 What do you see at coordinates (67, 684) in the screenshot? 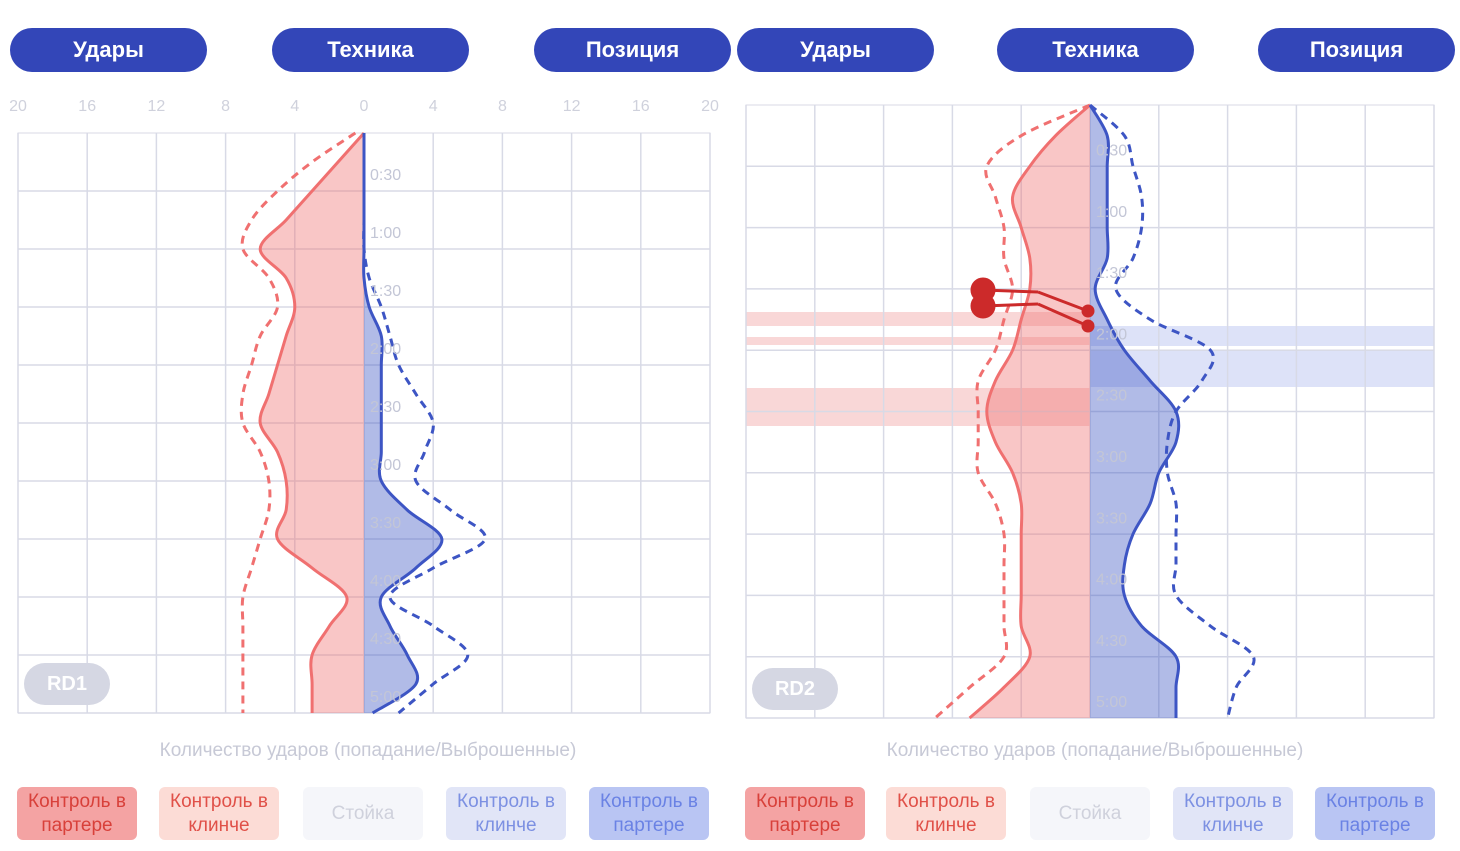
I see `round-badge: RD1` at bounding box center [67, 684].